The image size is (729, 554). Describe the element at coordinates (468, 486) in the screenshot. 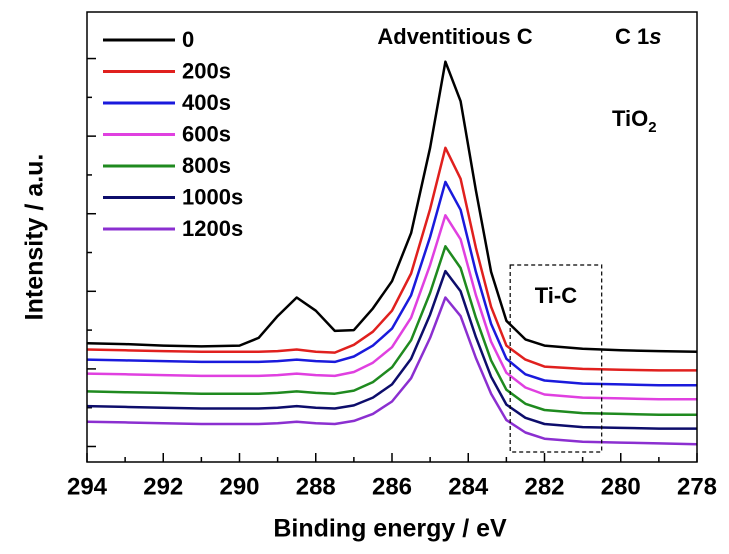

I see `x-tick-label: 284` at that location.